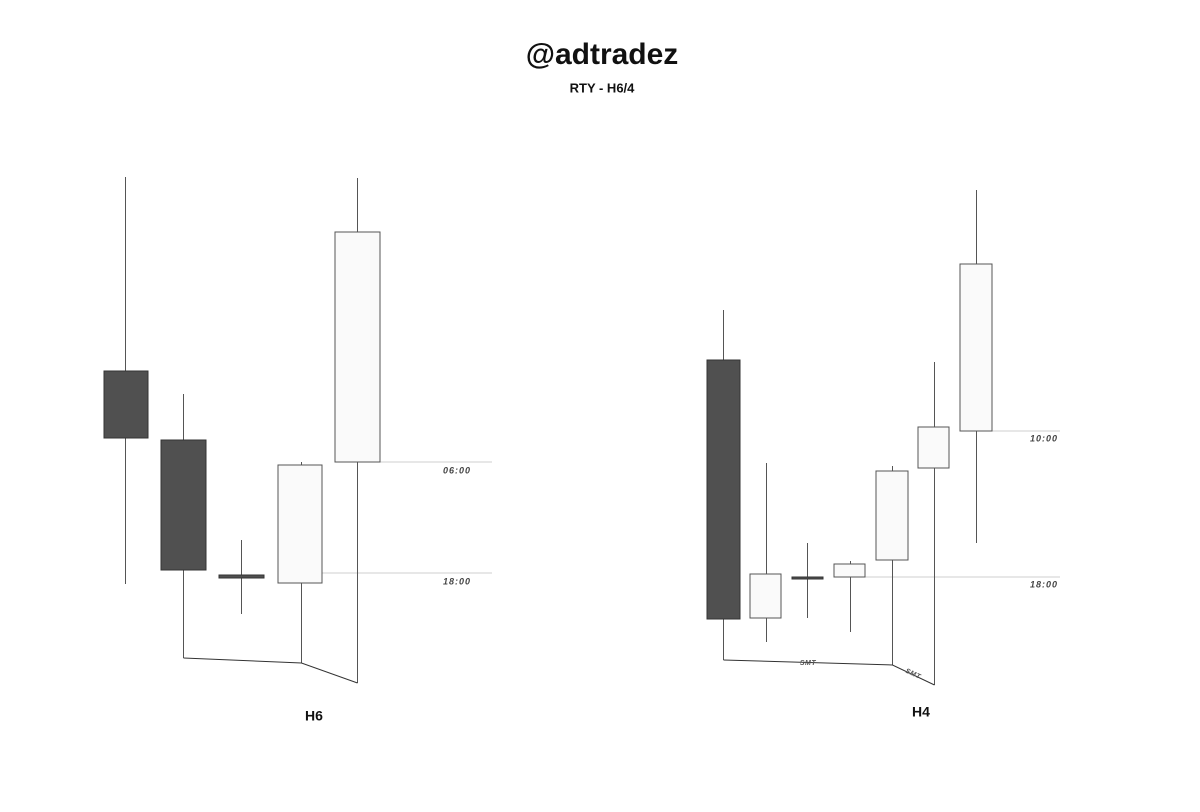 This screenshot has width=1200, height=812. Describe the element at coordinates (314, 716) in the screenshot. I see `panel-label: H6` at that location.